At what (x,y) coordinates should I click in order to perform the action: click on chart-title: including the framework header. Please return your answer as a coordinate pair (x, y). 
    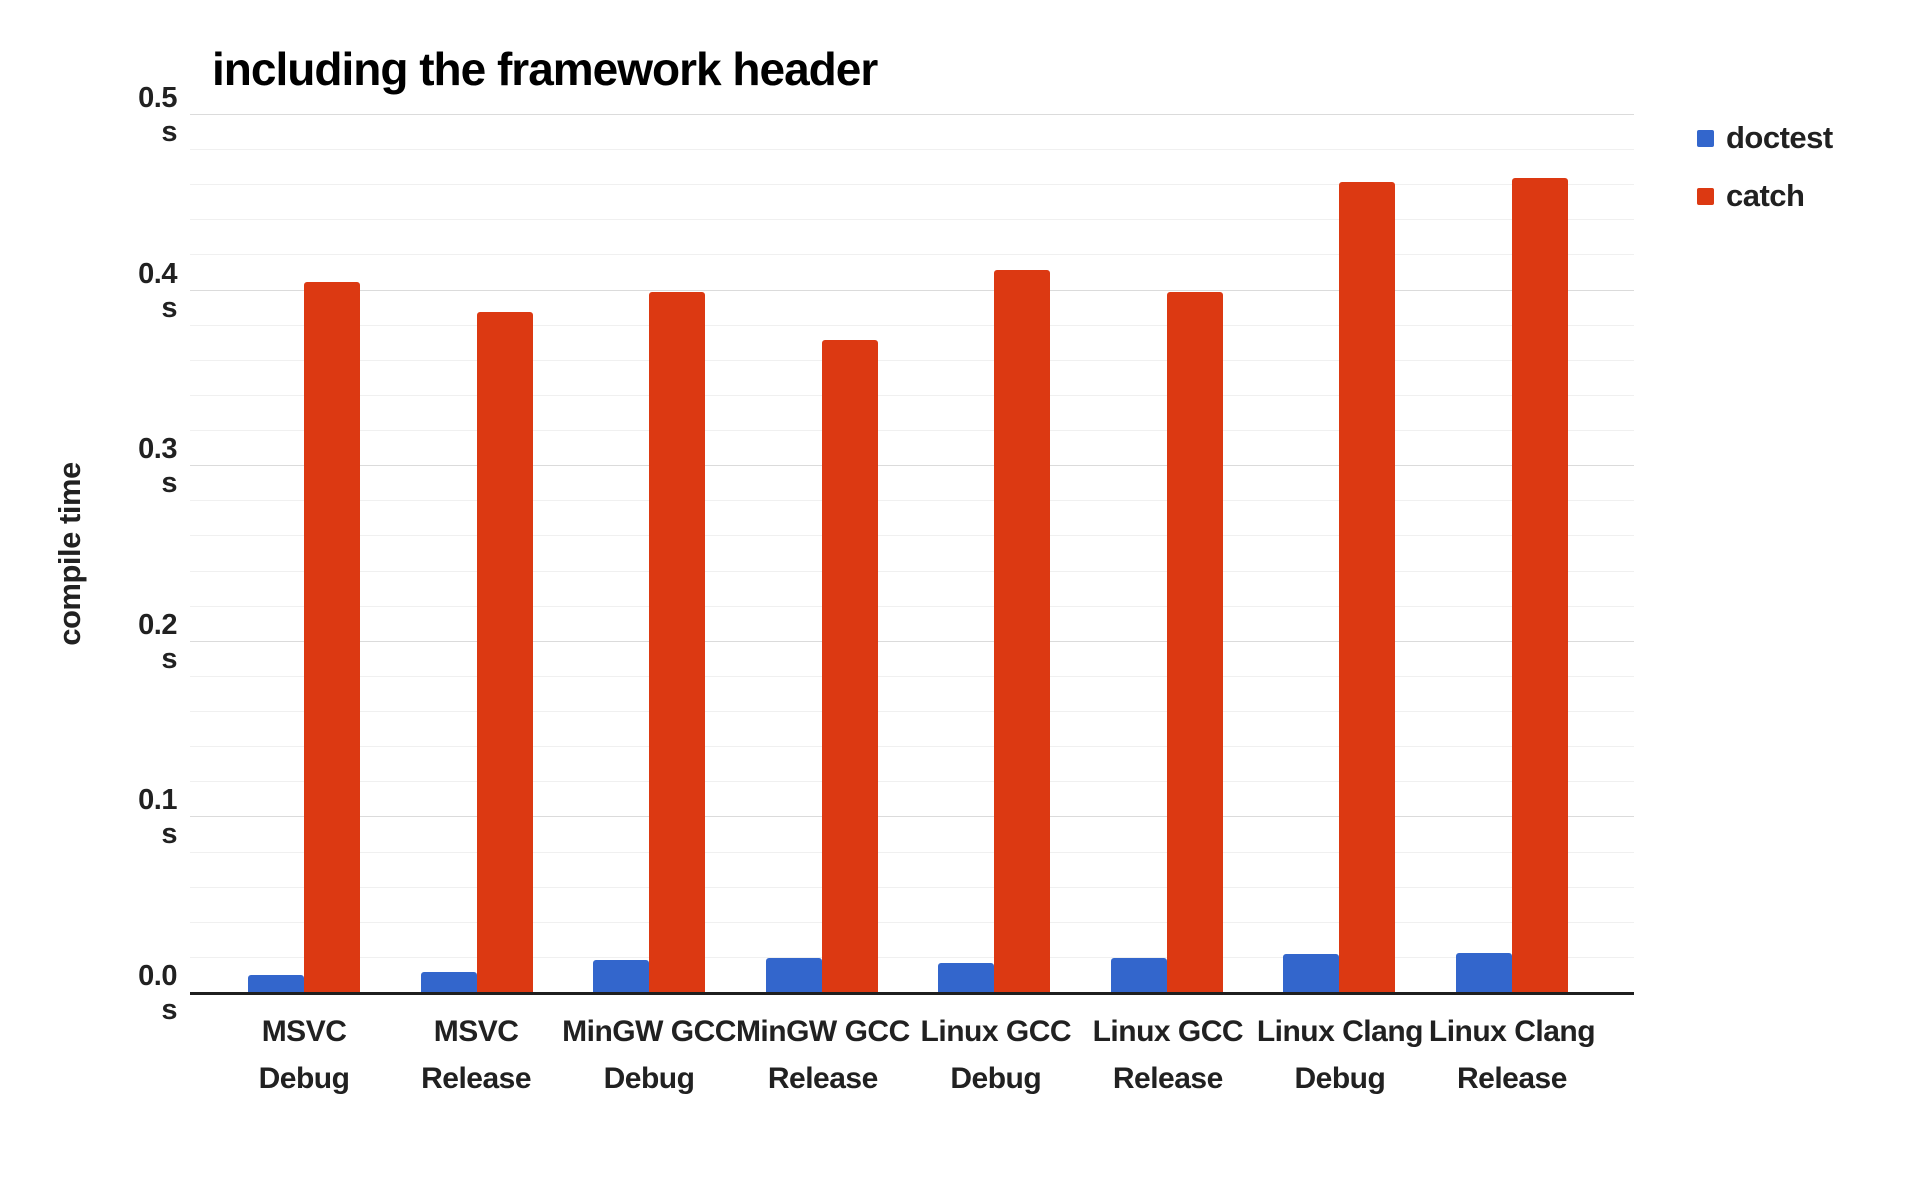
    Looking at the image, I should click on (545, 69).